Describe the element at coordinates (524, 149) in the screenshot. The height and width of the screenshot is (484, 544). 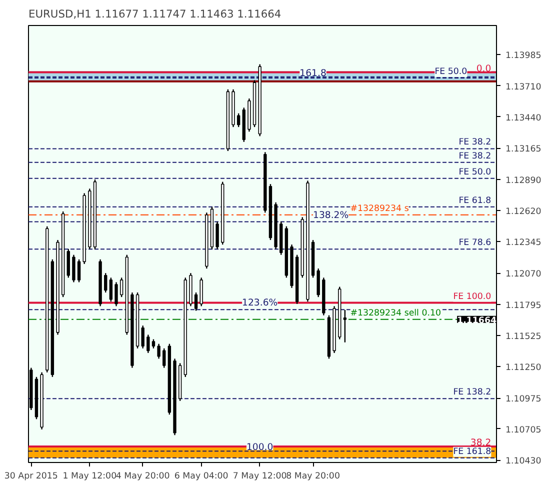
I see `y-tick-label: 1.13165` at that location.